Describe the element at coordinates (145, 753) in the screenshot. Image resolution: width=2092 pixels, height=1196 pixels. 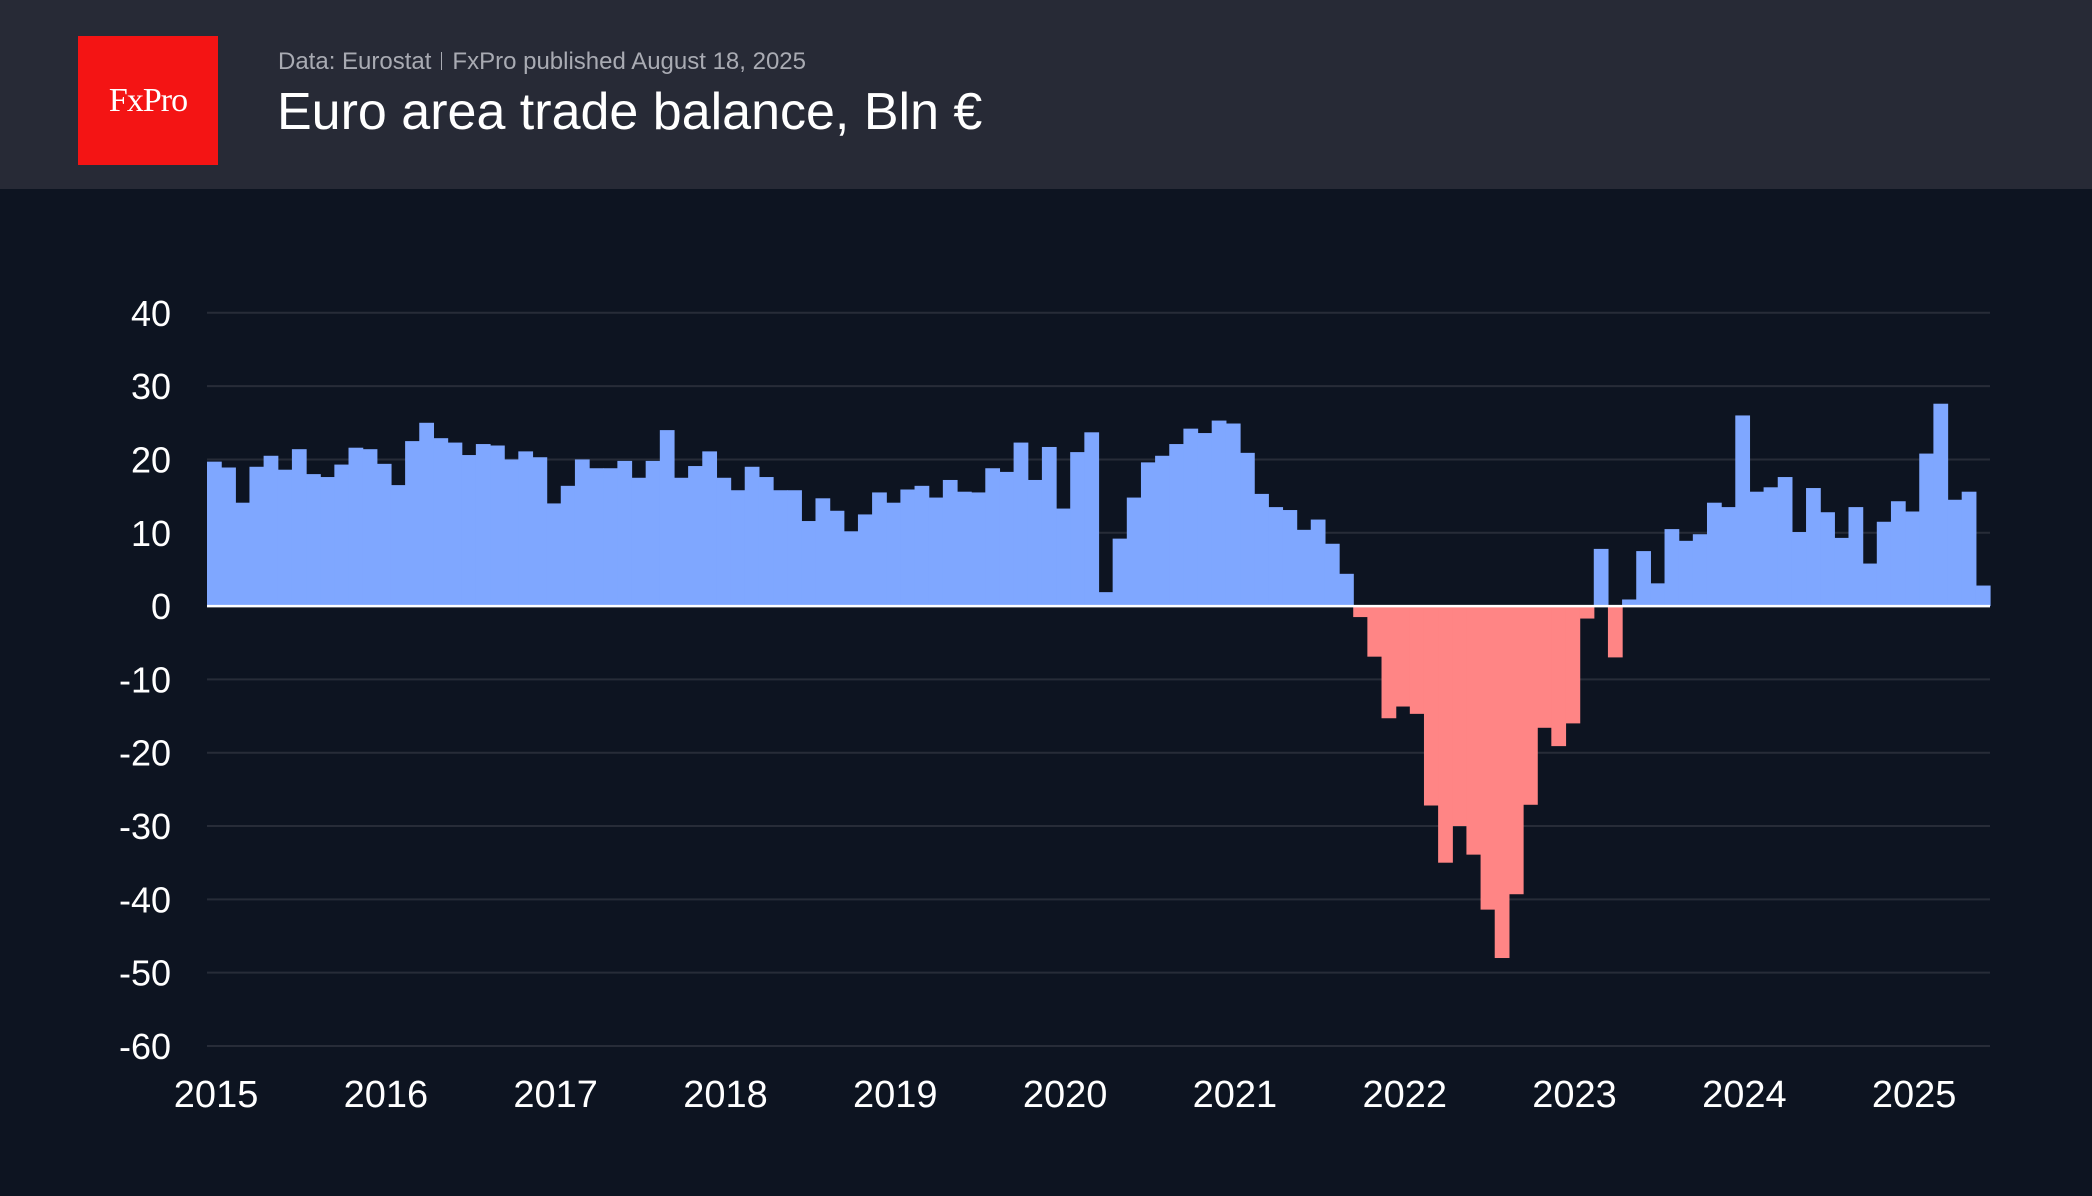
I see `y-tick-label: -20` at that location.